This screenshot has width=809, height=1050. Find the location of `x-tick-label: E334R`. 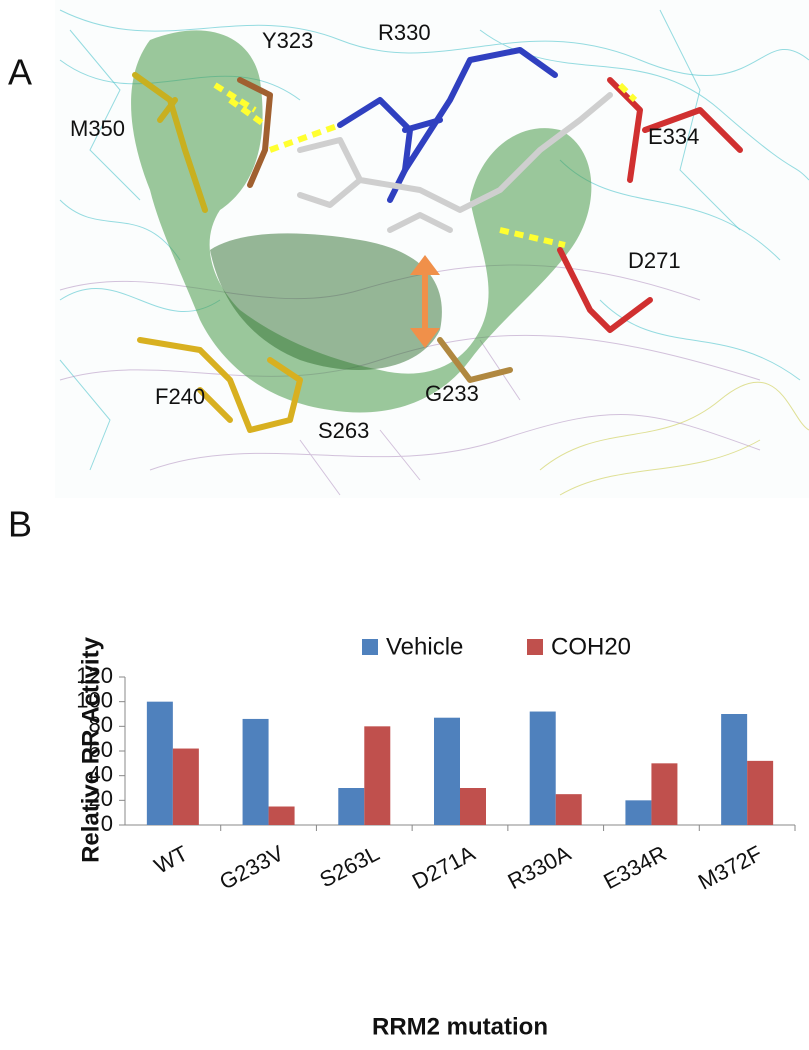

x-tick-label: E334R is located at coordinates (634, 867).